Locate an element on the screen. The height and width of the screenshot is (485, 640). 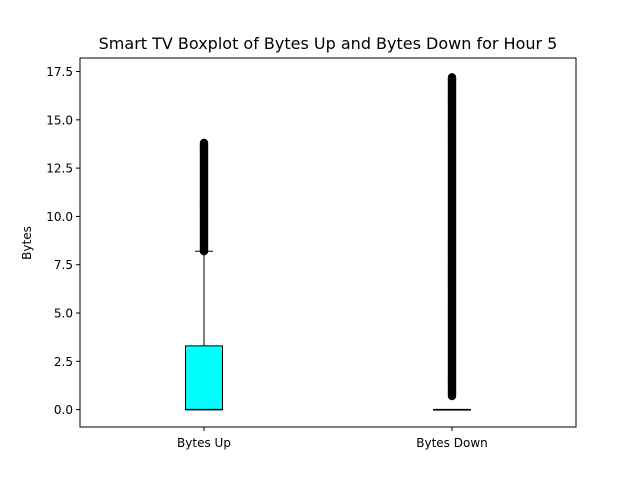
box-group-bytes-up is located at coordinates (204, 274).